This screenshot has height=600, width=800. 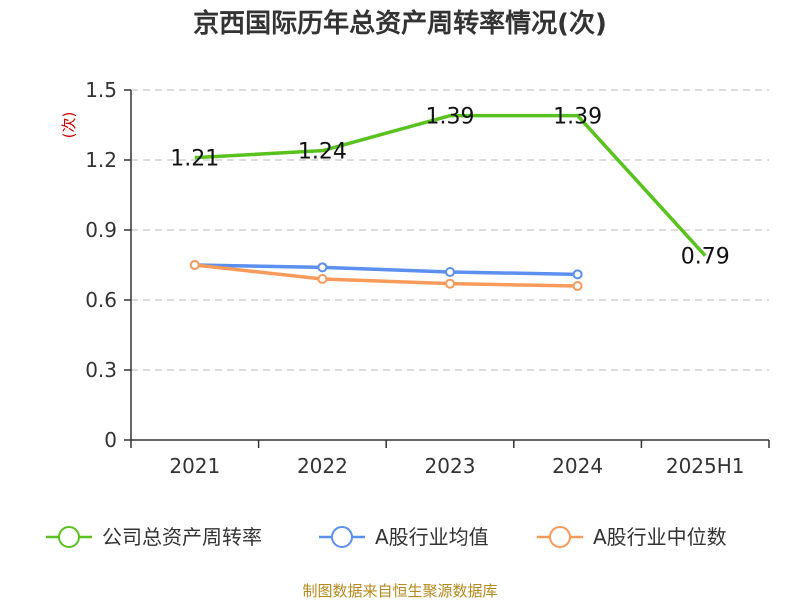 I want to click on y-tick-label: 0.6, so click(x=101, y=300).